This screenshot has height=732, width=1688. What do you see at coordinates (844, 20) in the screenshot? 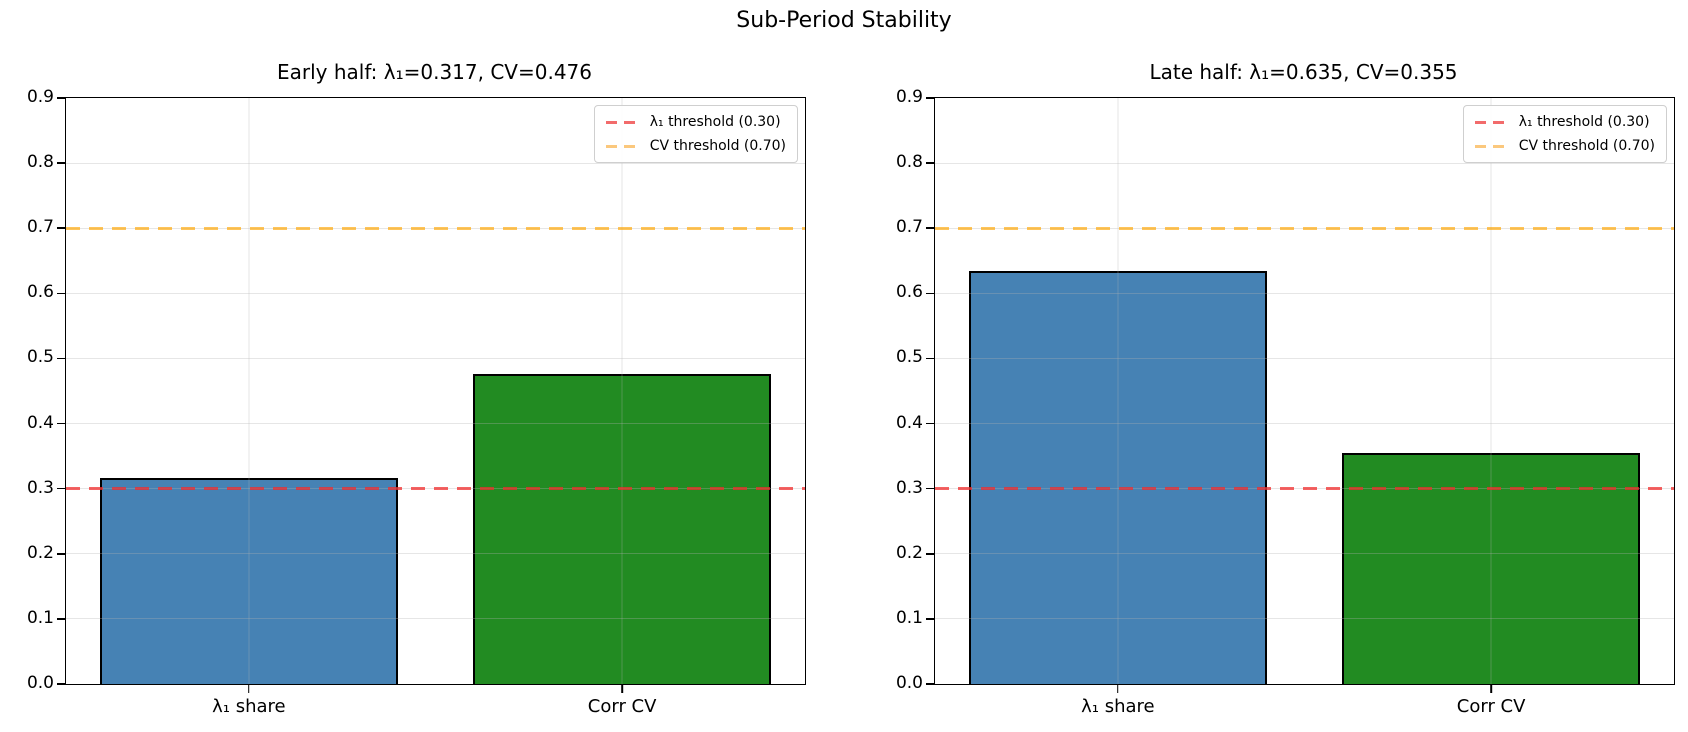
I see `figure-title: Sub-Period Stability` at bounding box center [844, 20].